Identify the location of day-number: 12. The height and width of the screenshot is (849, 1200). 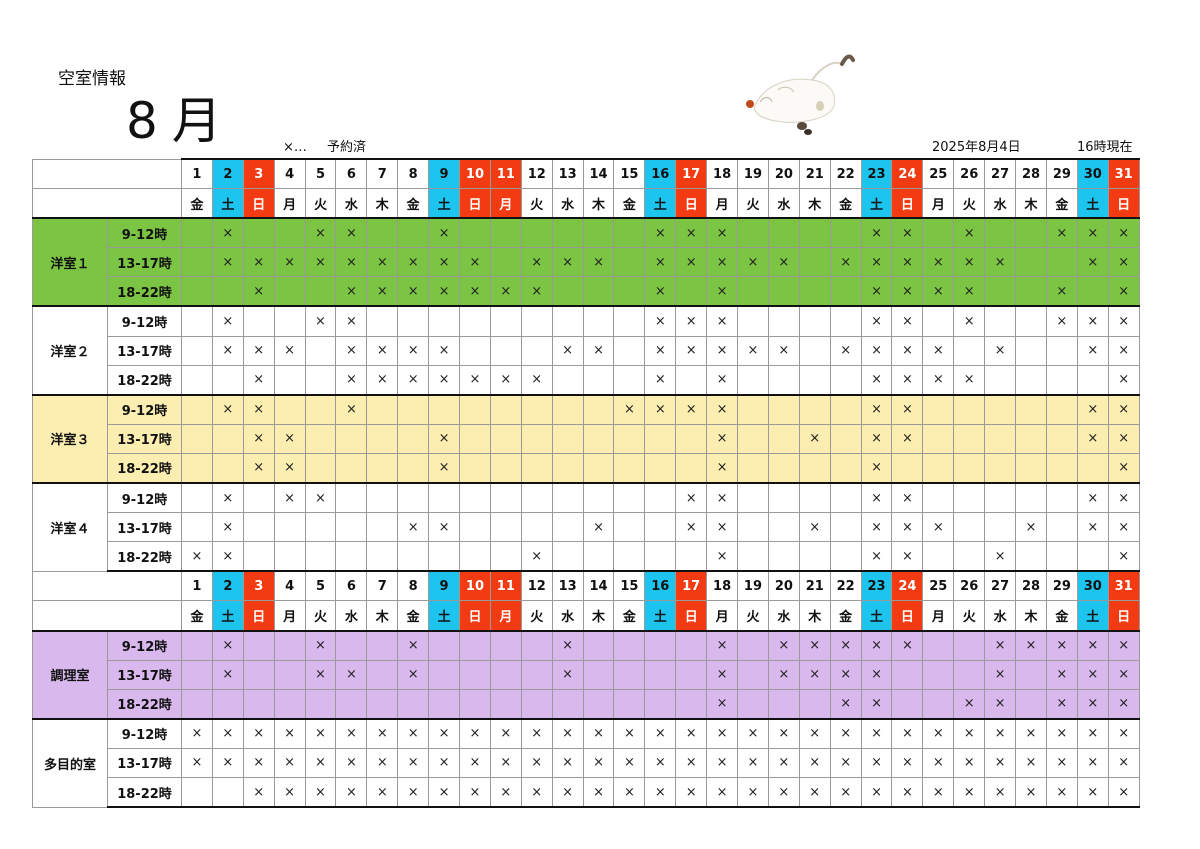
(536, 174).